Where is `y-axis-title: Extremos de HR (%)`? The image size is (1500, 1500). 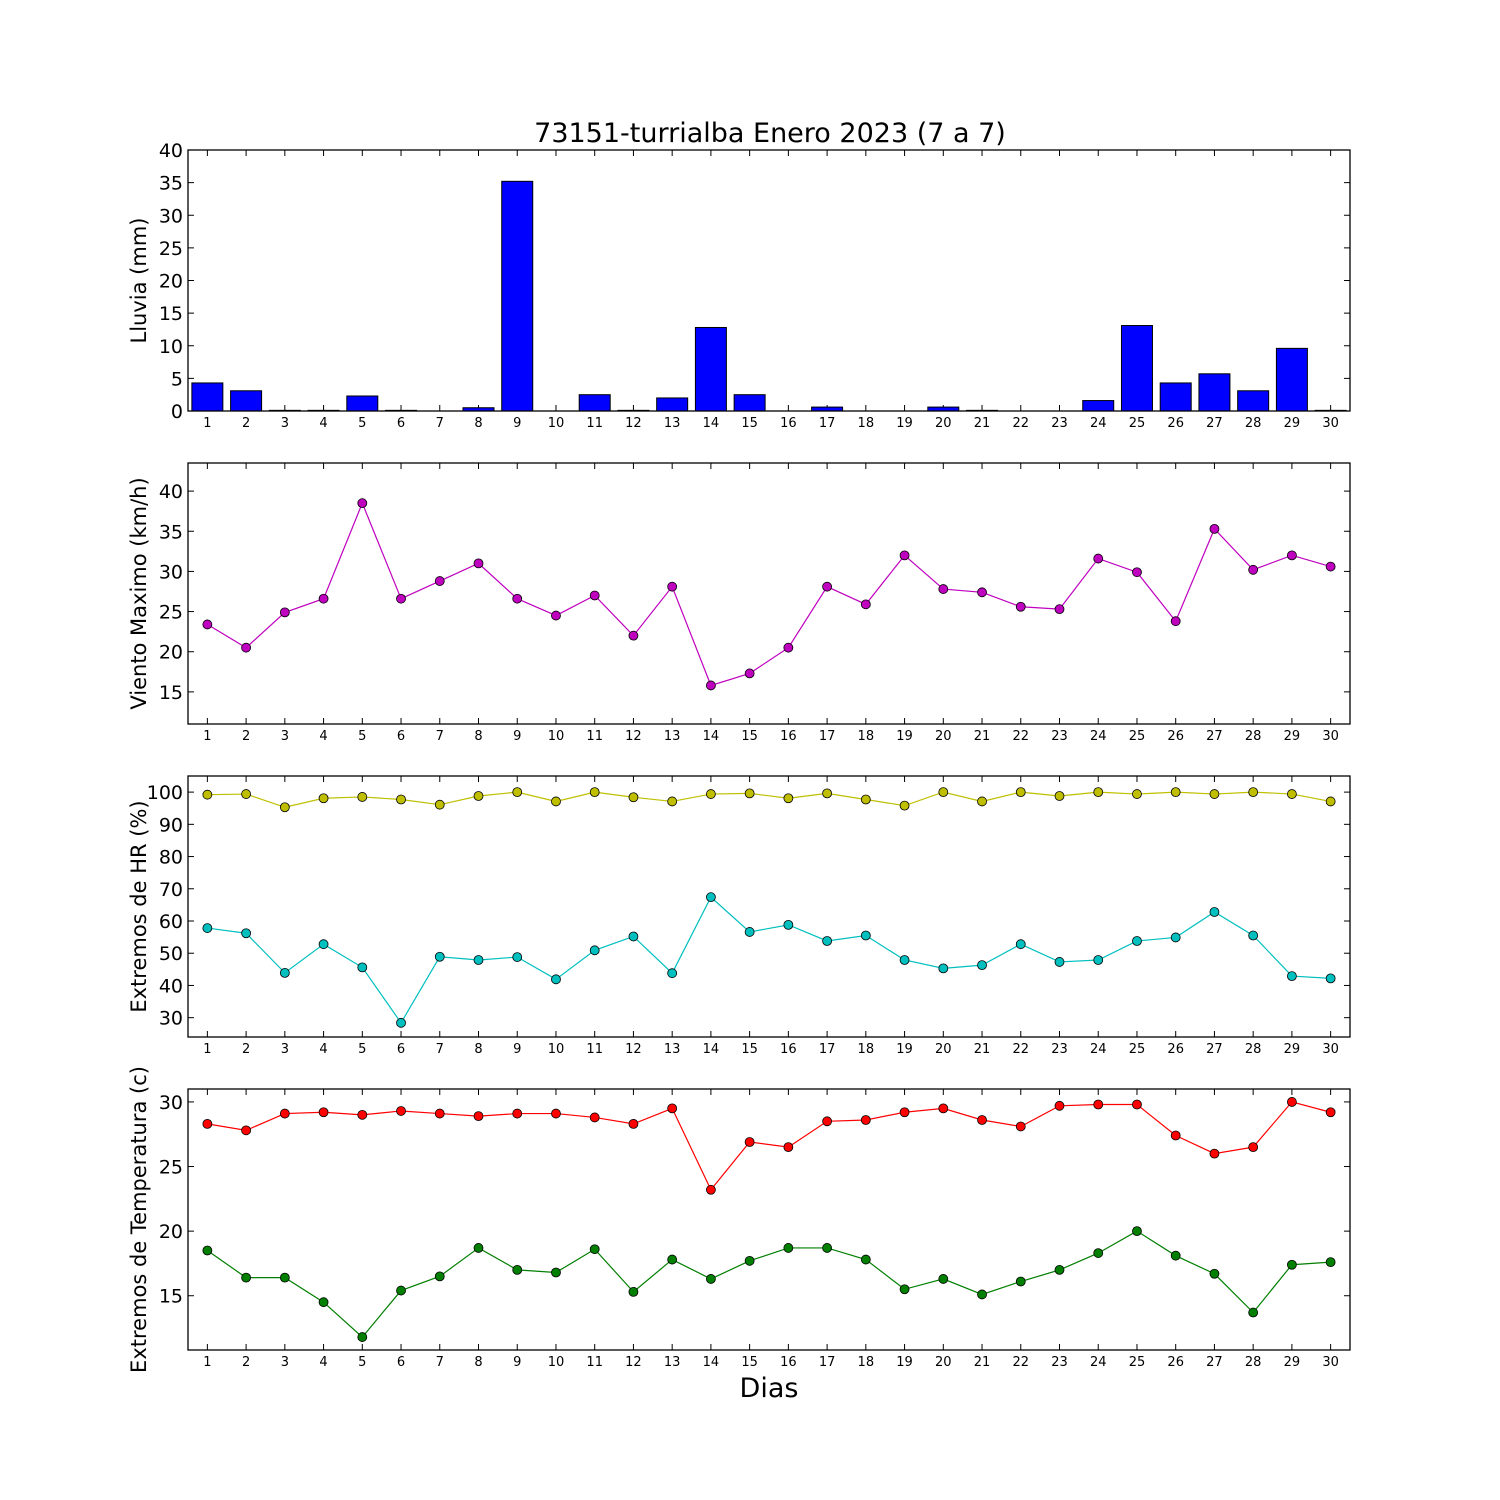
y-axis-title: Extremos de HR (%) is located at coordinates (139, 906).